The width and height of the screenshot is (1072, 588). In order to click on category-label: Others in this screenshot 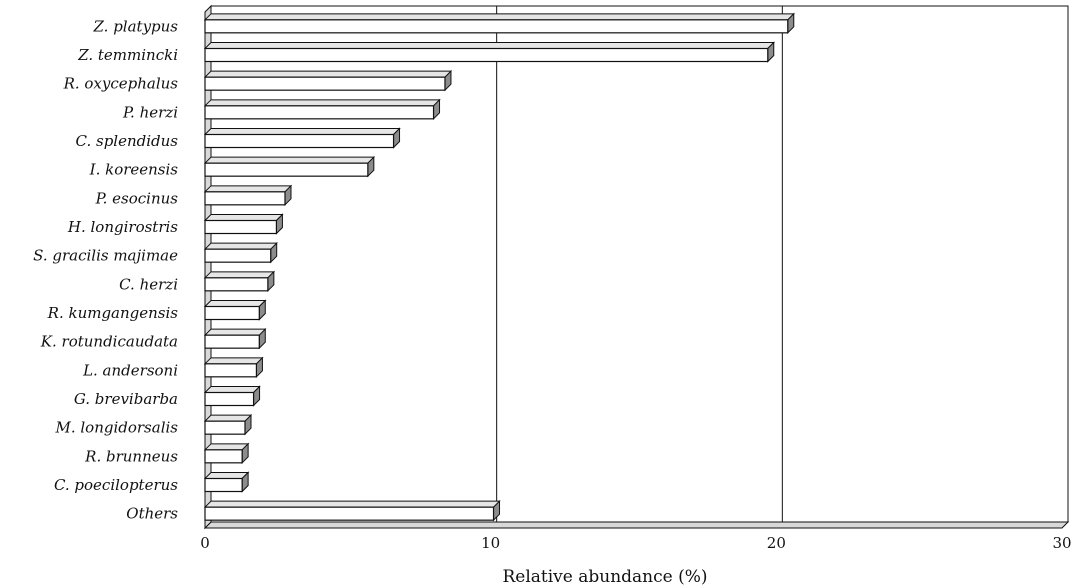, I will do `click(152, 514)`.